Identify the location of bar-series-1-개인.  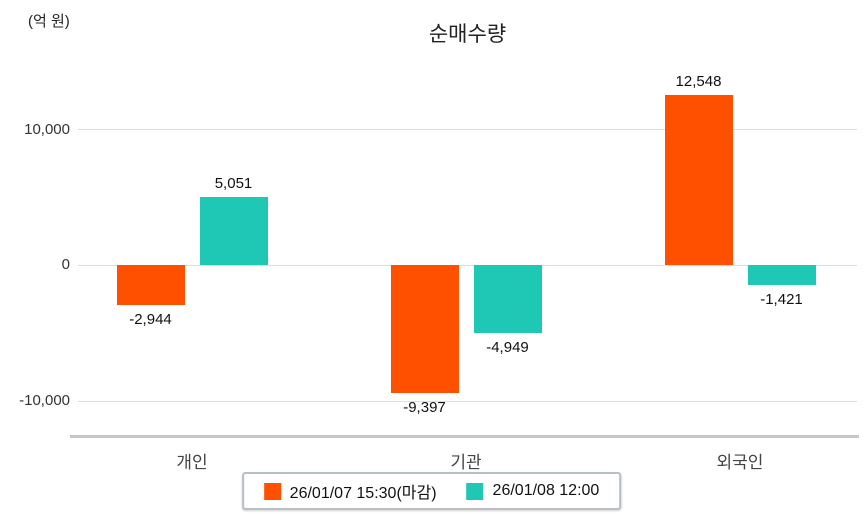
(150, 285).